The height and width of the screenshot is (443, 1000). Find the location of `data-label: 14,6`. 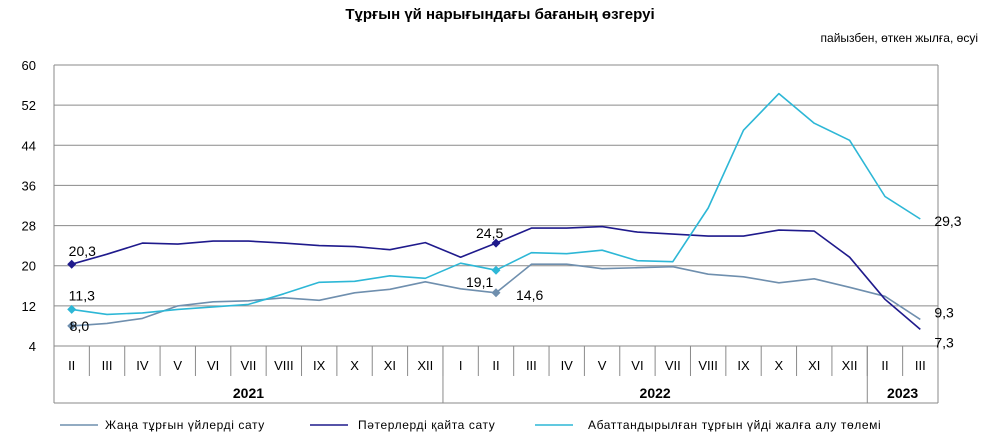

data-label: 14,6 is located at coordinates (529, 295).